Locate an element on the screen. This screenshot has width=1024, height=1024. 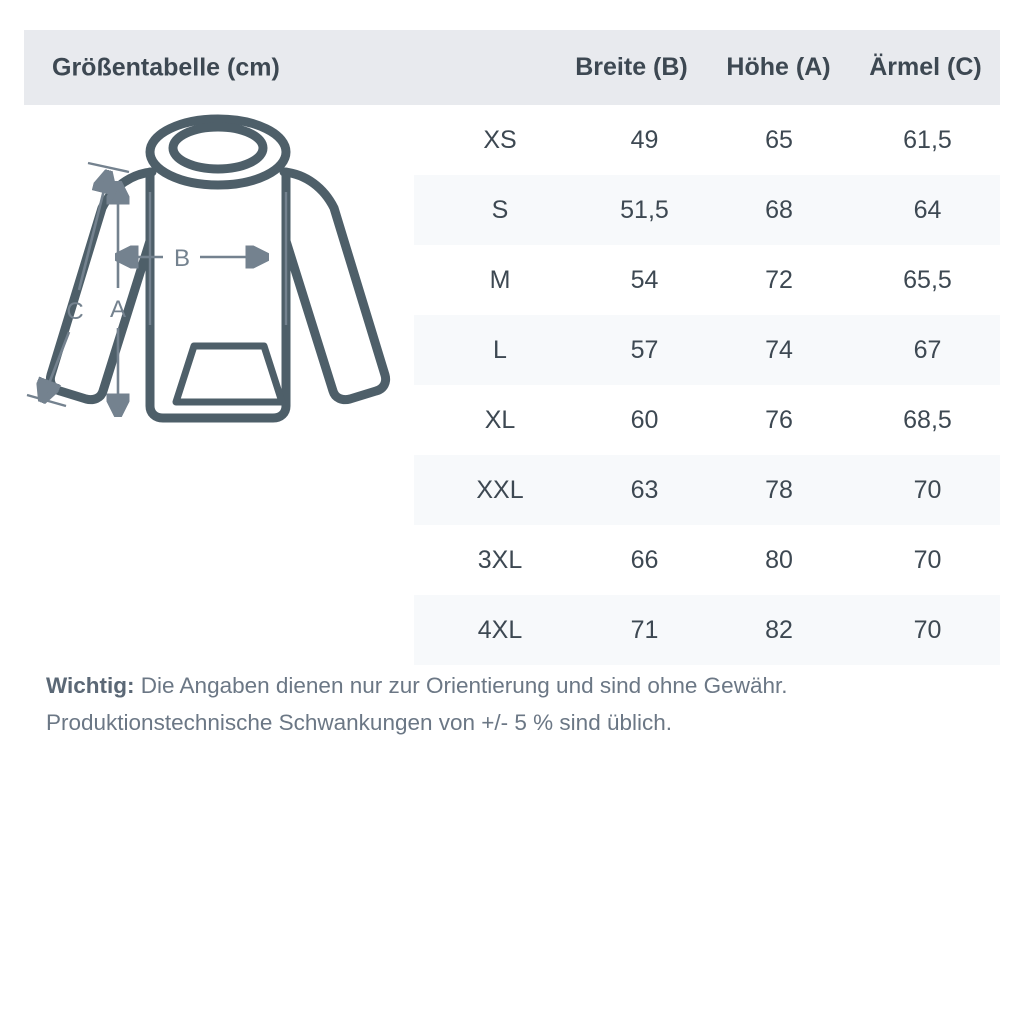
cell-size: L is located at coordinates (500, 349).